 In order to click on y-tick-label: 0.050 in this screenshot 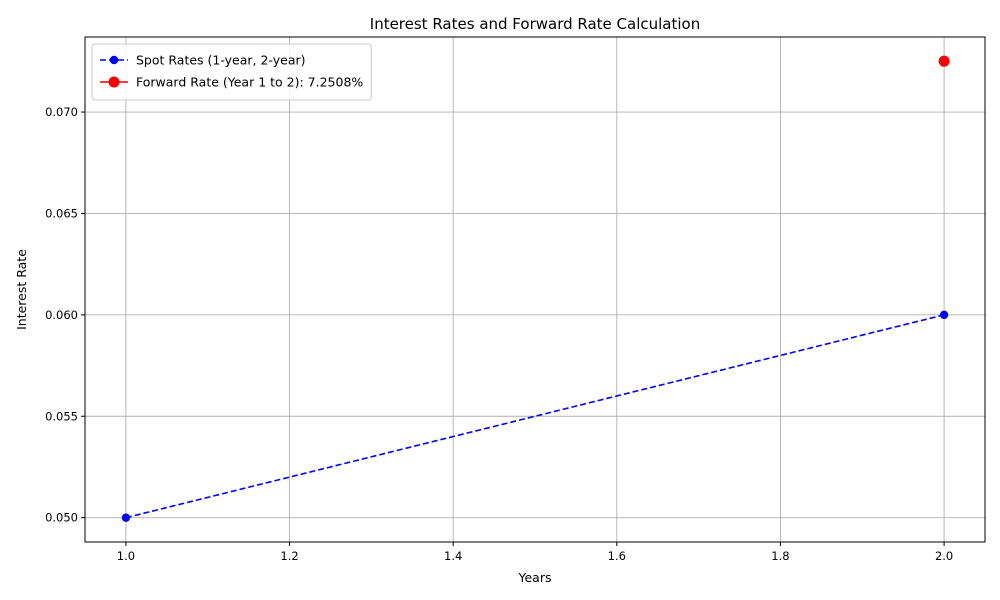, I will do `click(61, 518)`.